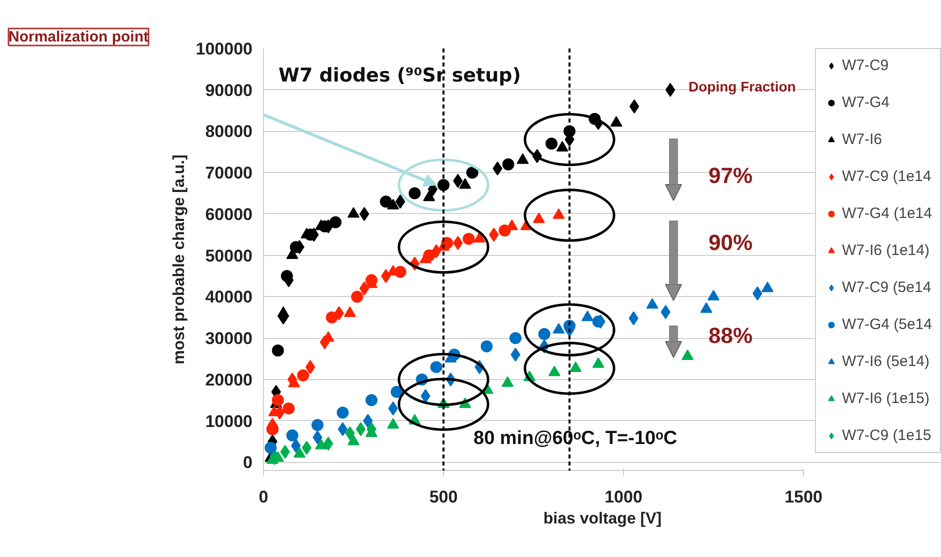 The width and height of the screenshot is (941, 557). Describe the element at coordinates (803, 497) in the screenshot. I see `x-tick-label: 1500` at that location.